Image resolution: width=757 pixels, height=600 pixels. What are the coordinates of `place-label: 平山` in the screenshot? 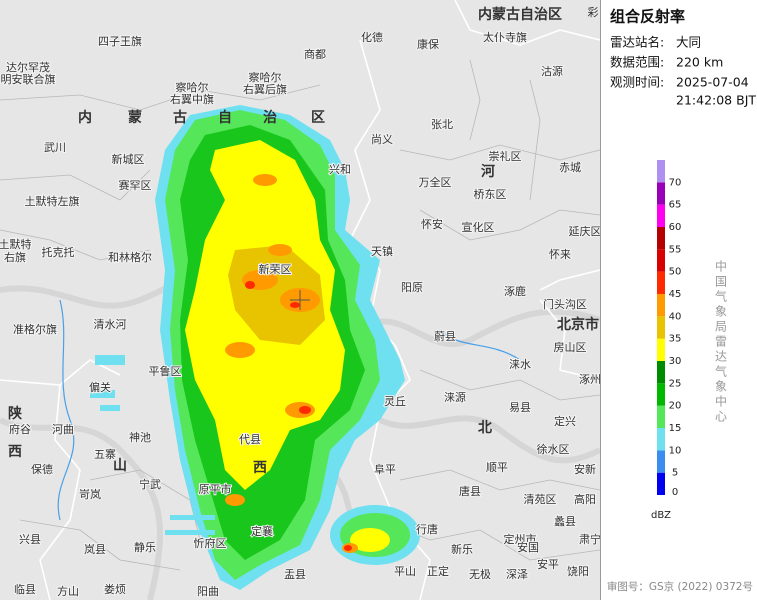 It's located at (405, 571).